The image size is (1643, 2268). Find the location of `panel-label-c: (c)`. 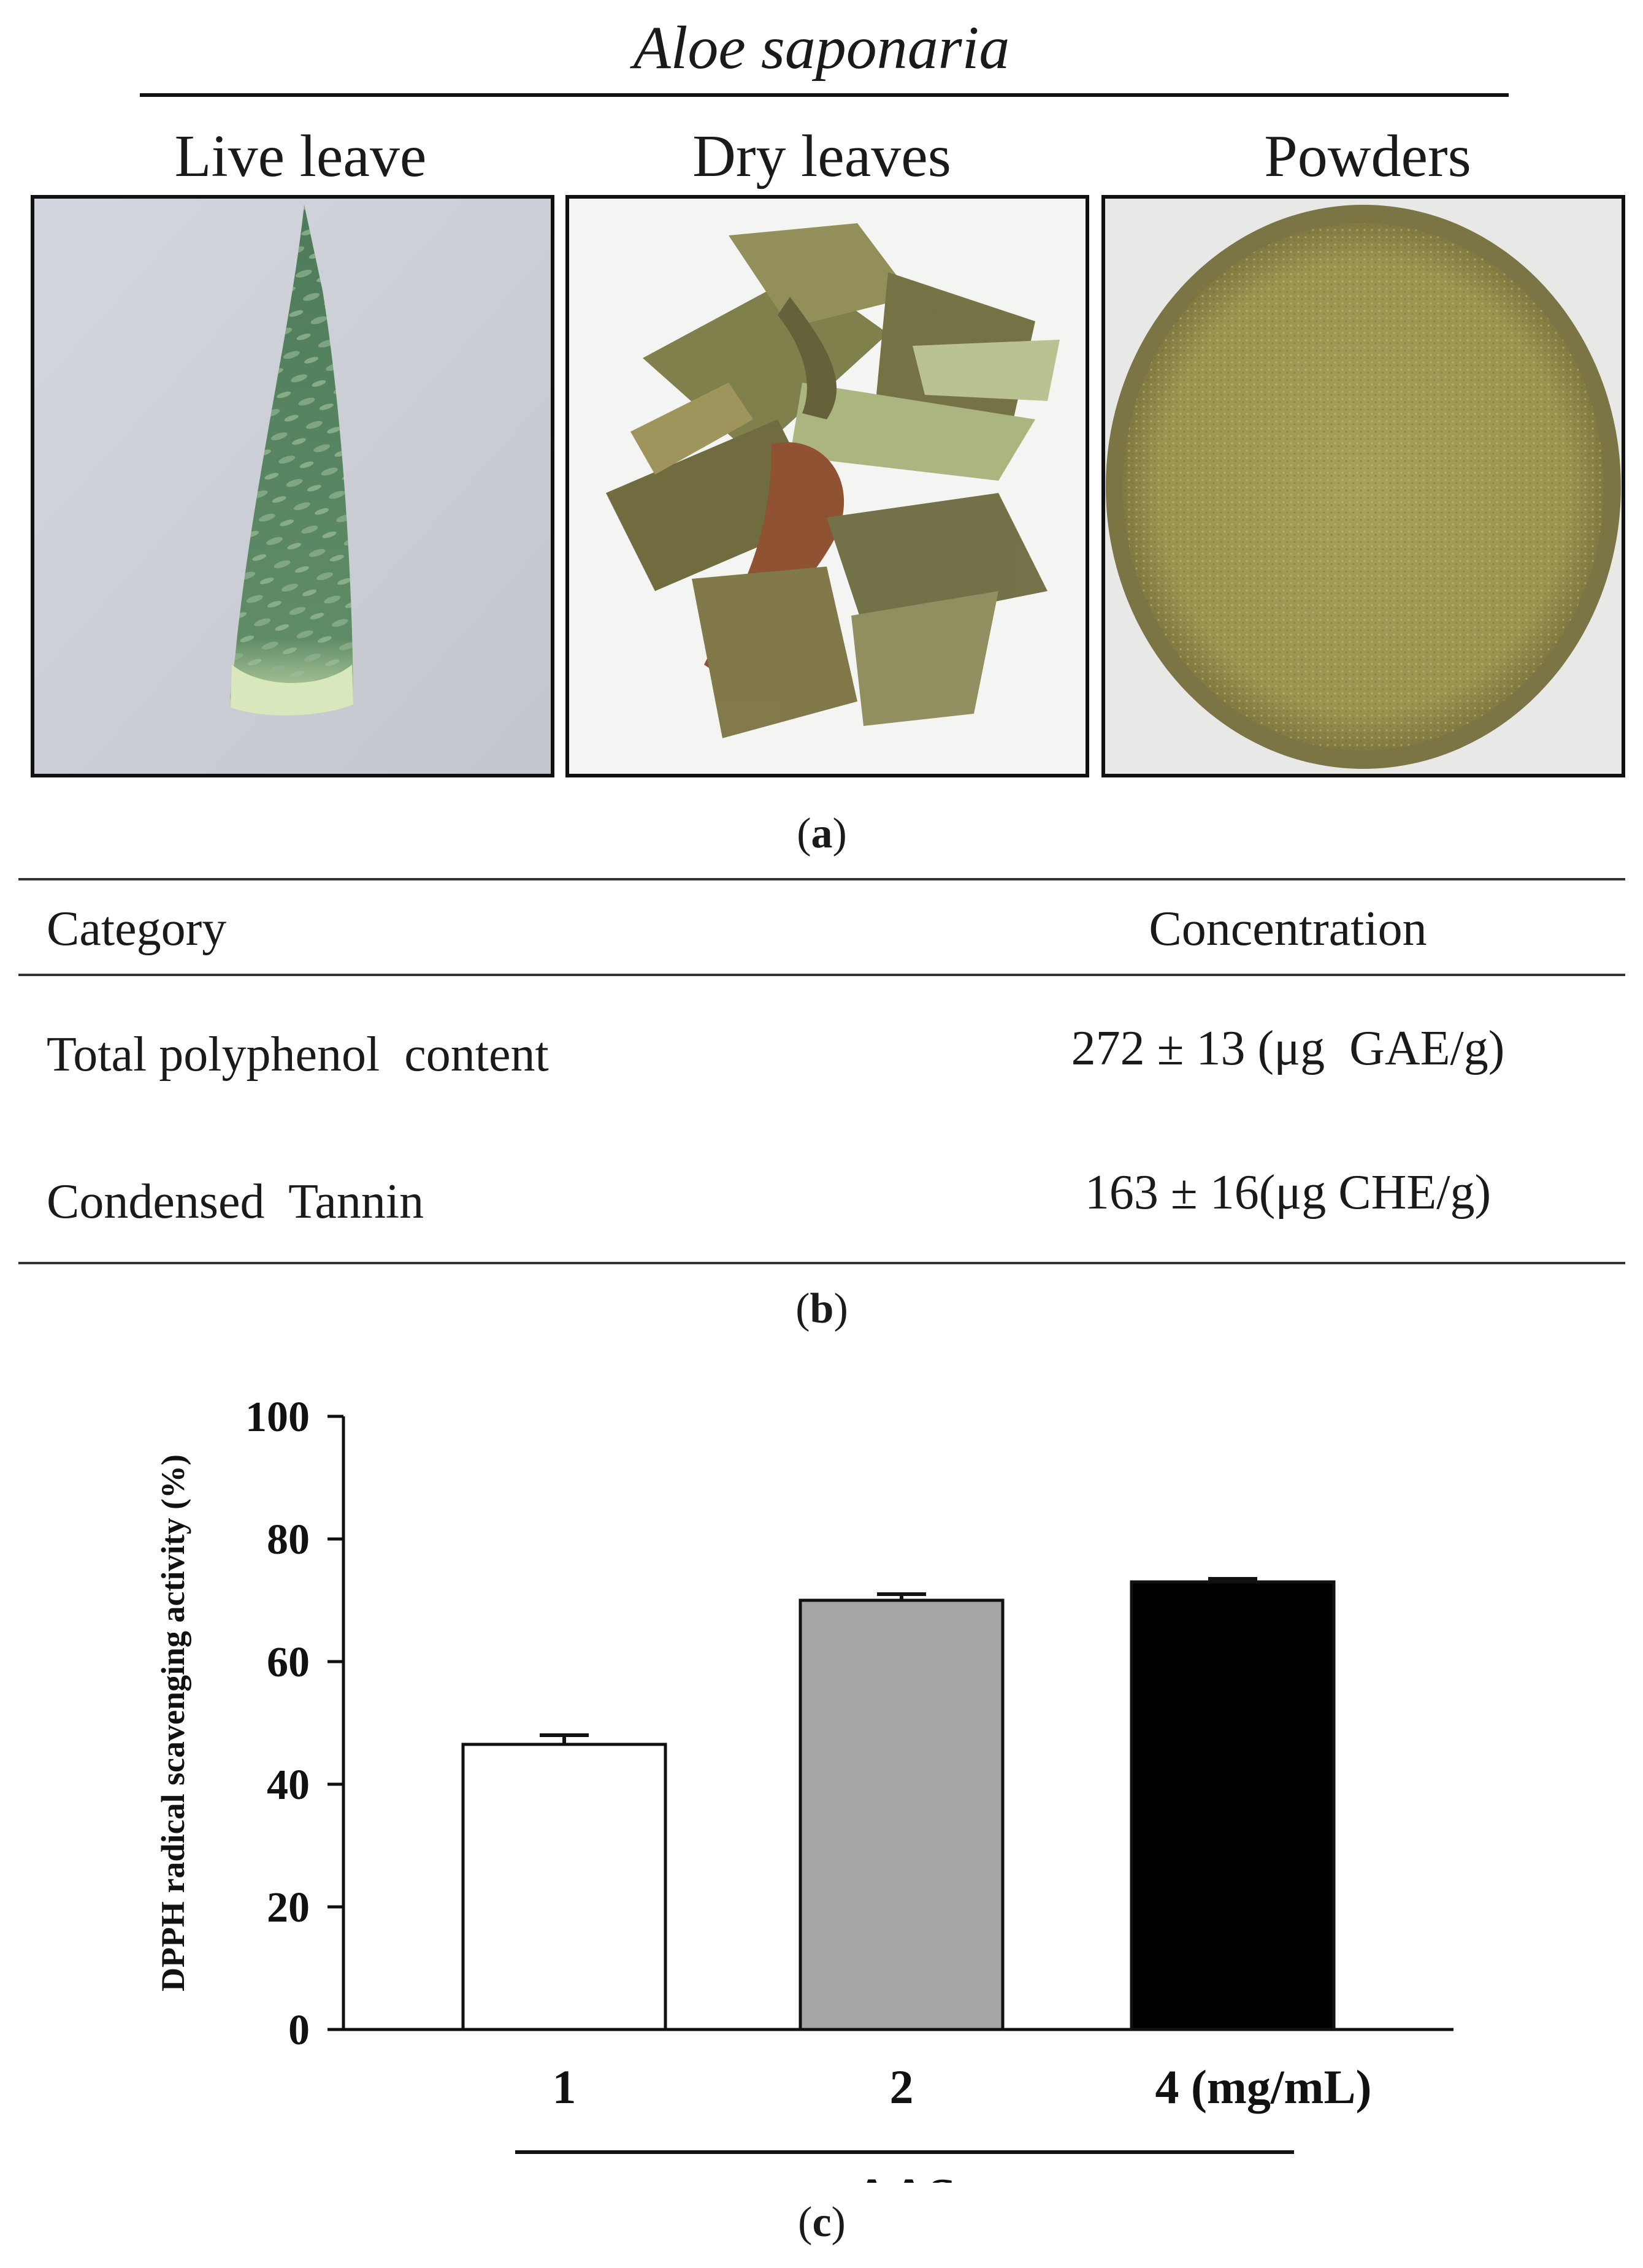

panel-label-c: (c) is located at coordinates (822, 2222).